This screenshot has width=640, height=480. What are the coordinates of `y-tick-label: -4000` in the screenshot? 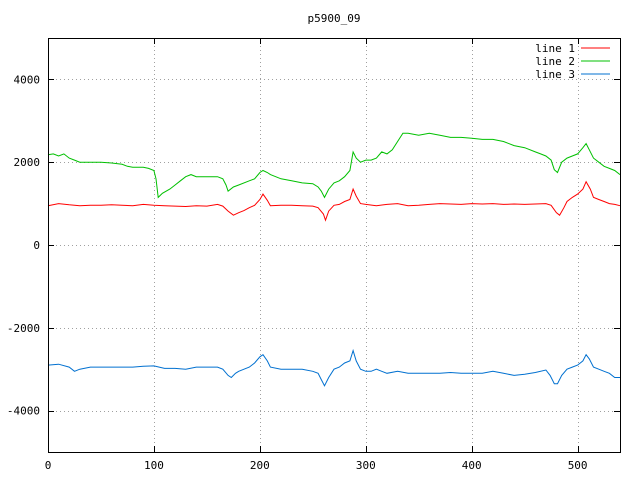 It's located at (23, 411).